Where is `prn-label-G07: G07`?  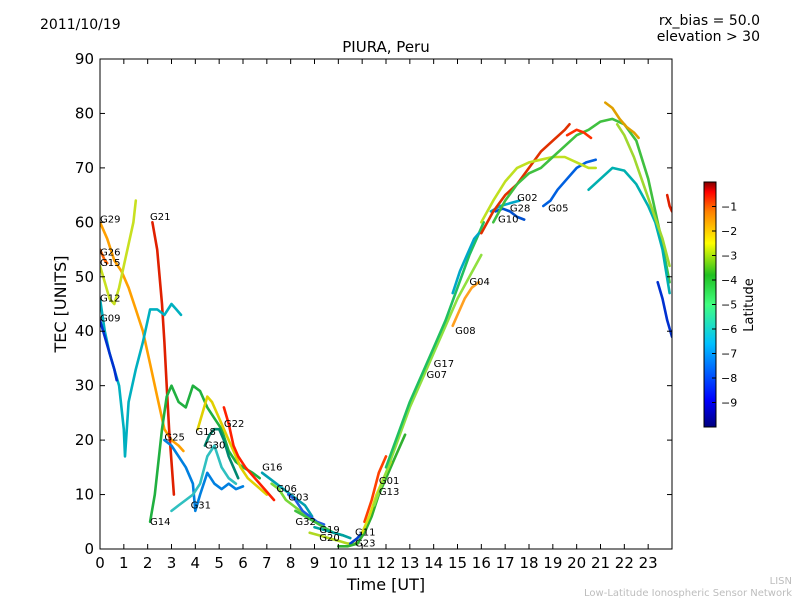 prn-label-G07: G07 is located at coordinates (437, 375).